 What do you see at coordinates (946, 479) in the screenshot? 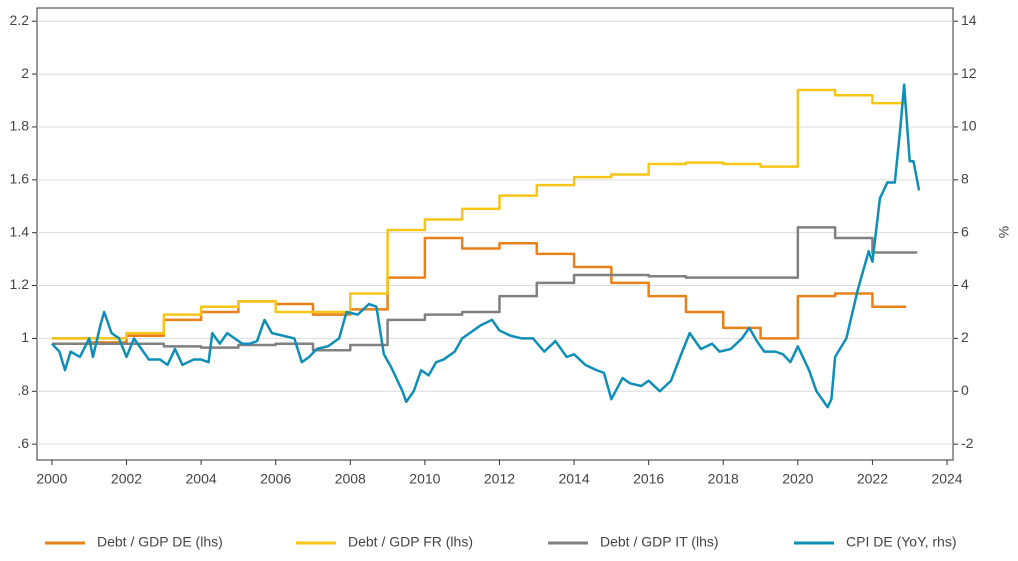
I see `x-tick-label: 2024` at bounding box center [946, 479].